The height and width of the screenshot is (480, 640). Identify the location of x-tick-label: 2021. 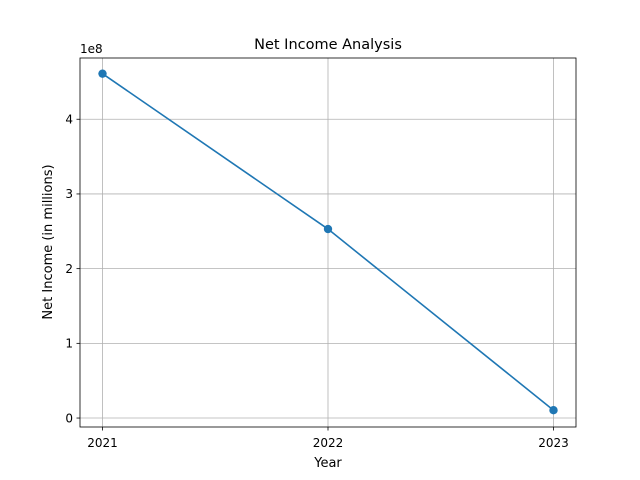
(102, 443).